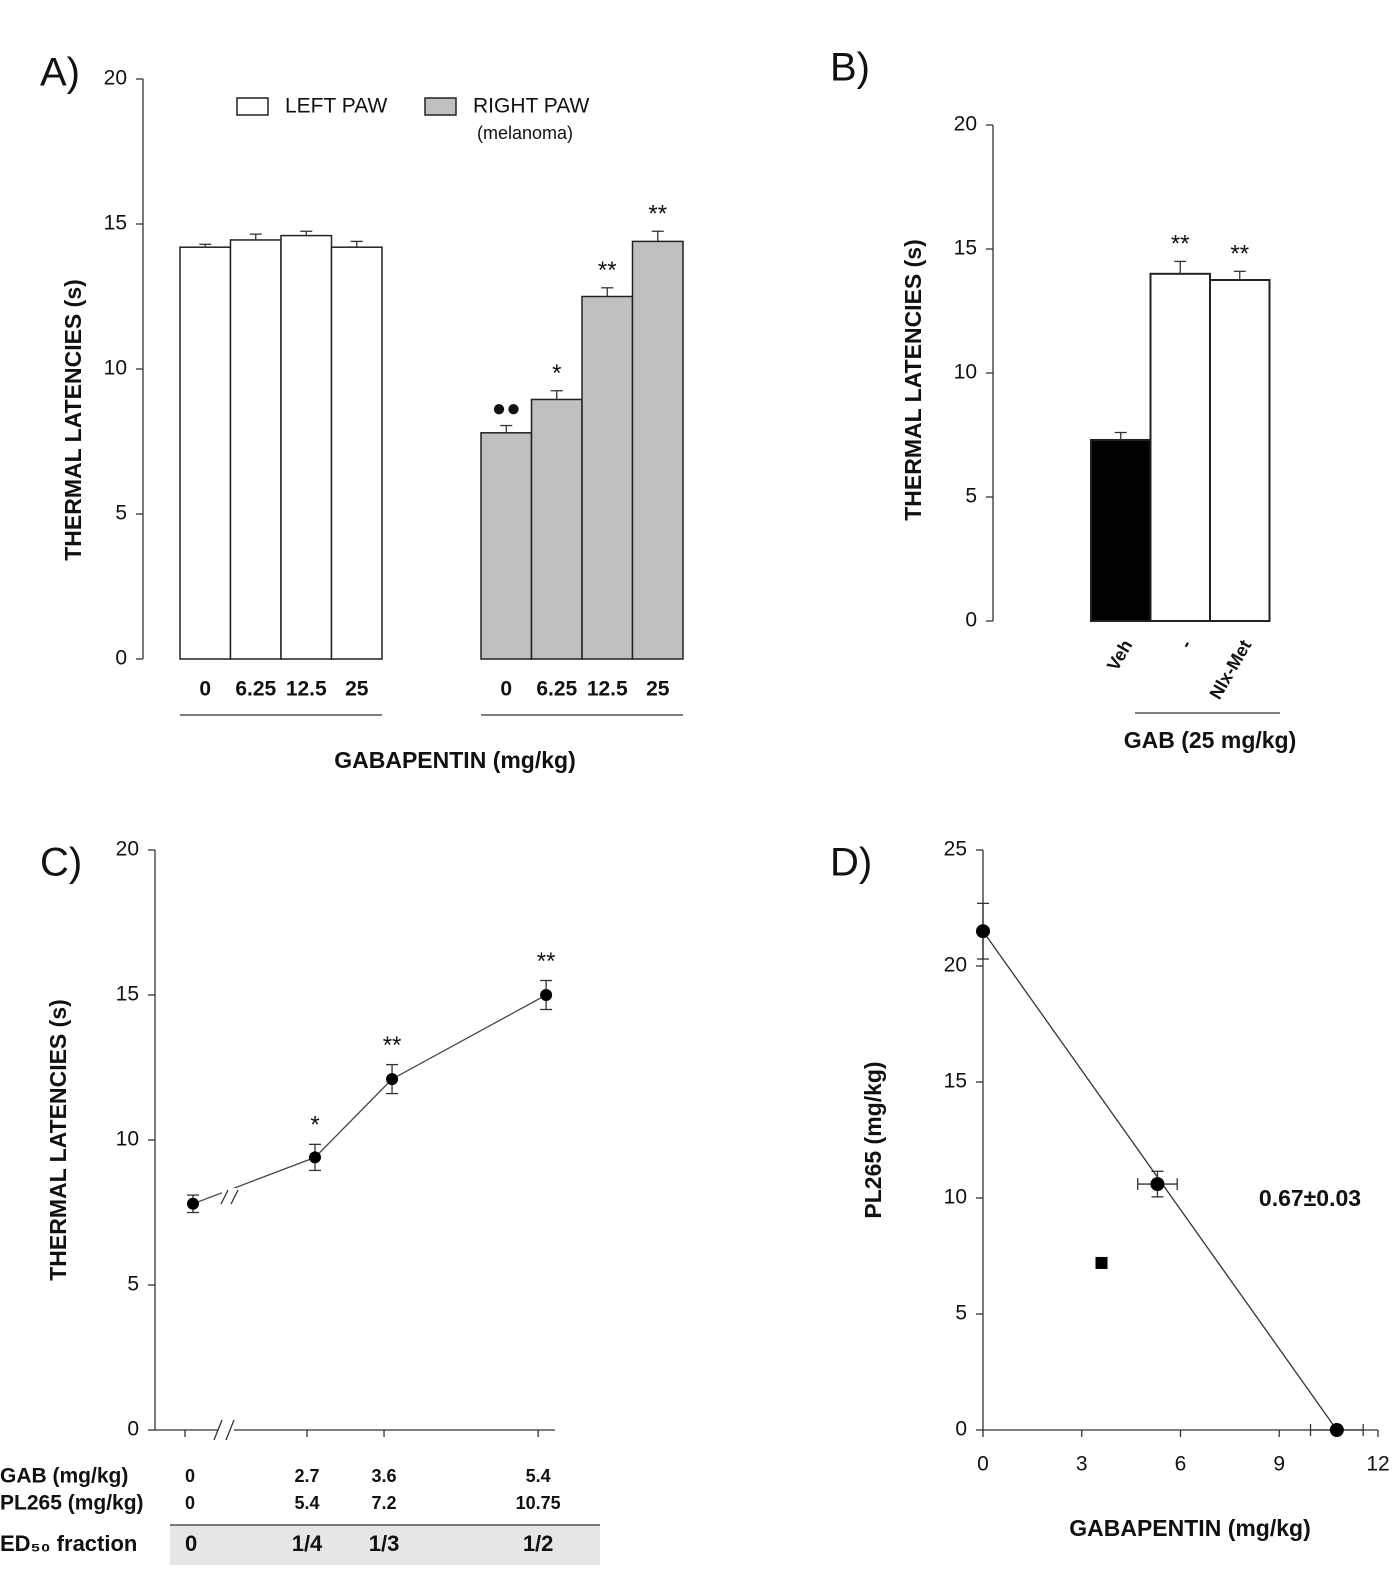 The height and width of the screenshot is (1569, 1397). What do you see at coordinates (1377, 1464) in the screenshot?
I see `x-tick-label: 12` at bounding box center [1377, 1464].